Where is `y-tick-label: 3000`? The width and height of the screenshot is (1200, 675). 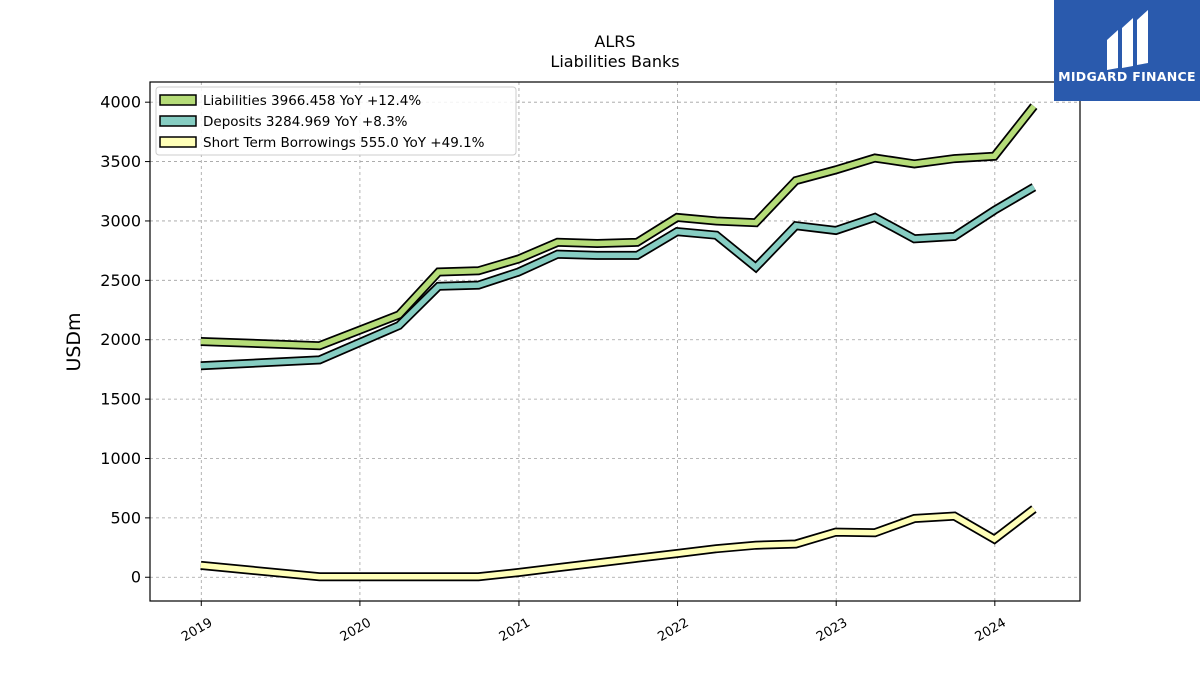
y-tick-label: 3000 is located at coordinates (120, 220).